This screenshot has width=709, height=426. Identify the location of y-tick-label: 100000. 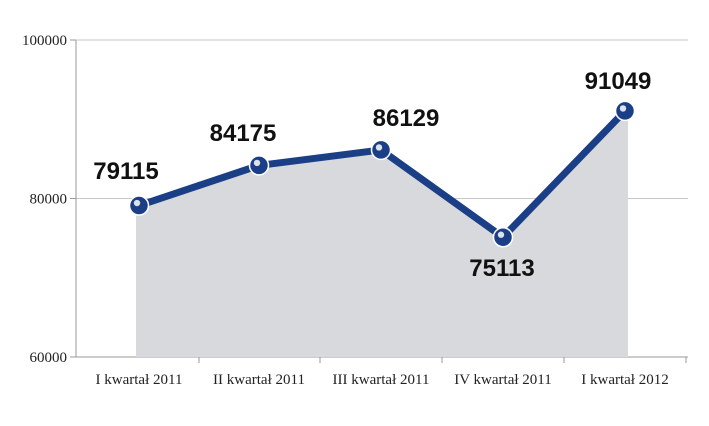
(44, 41).